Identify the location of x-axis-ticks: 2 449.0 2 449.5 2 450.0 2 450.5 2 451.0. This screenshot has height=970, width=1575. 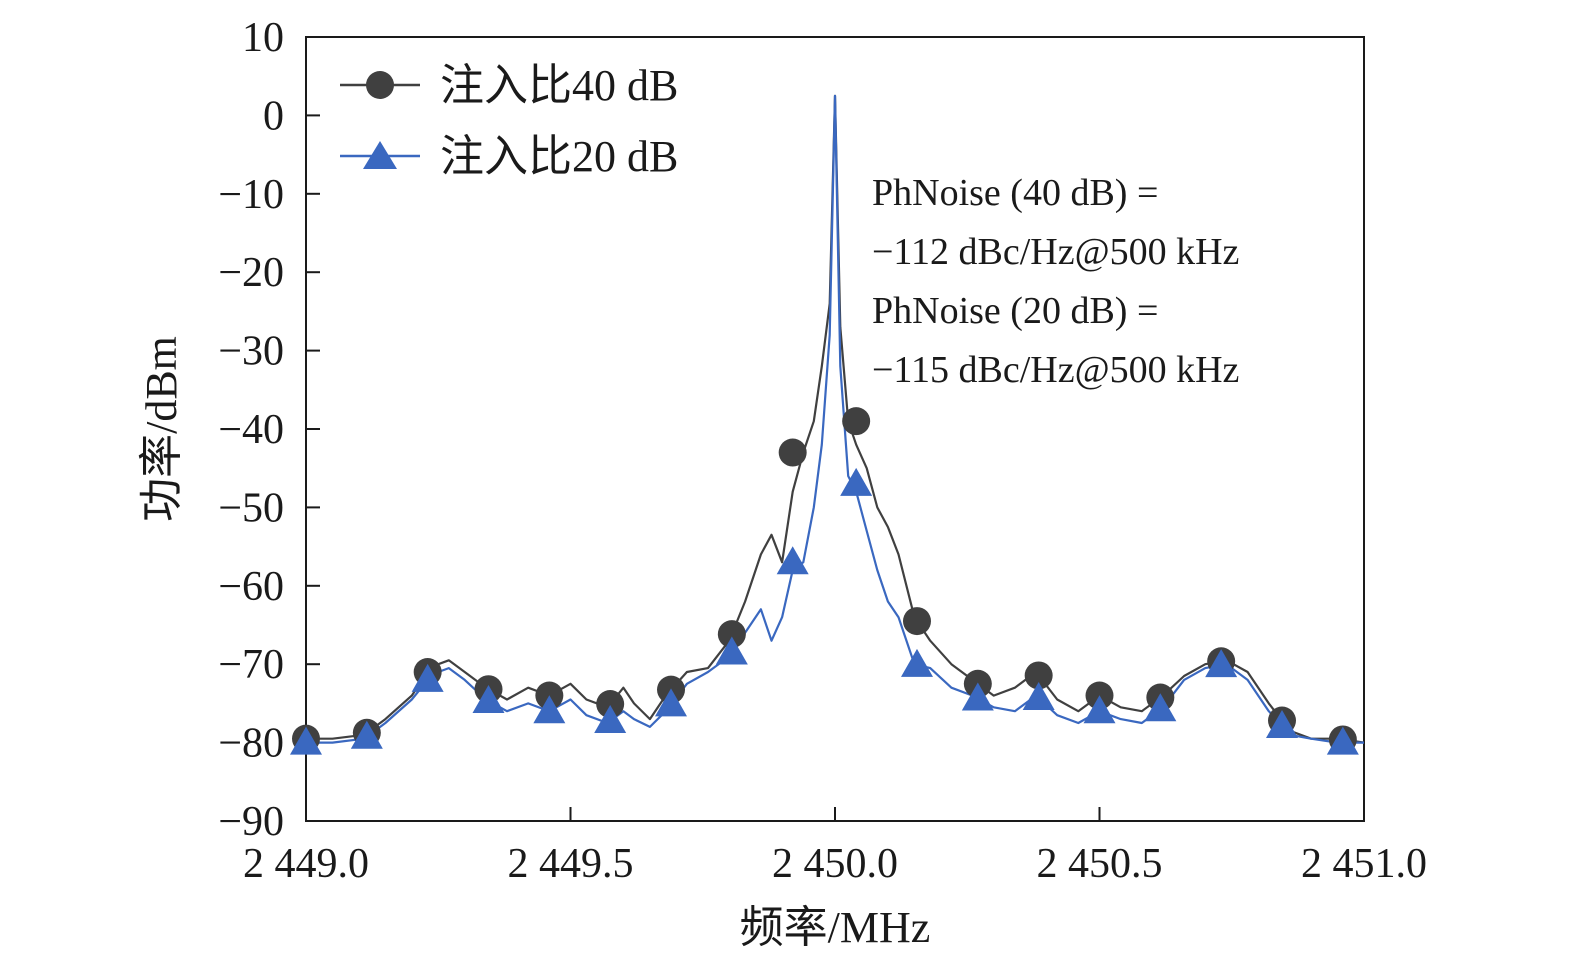
(835, 847).